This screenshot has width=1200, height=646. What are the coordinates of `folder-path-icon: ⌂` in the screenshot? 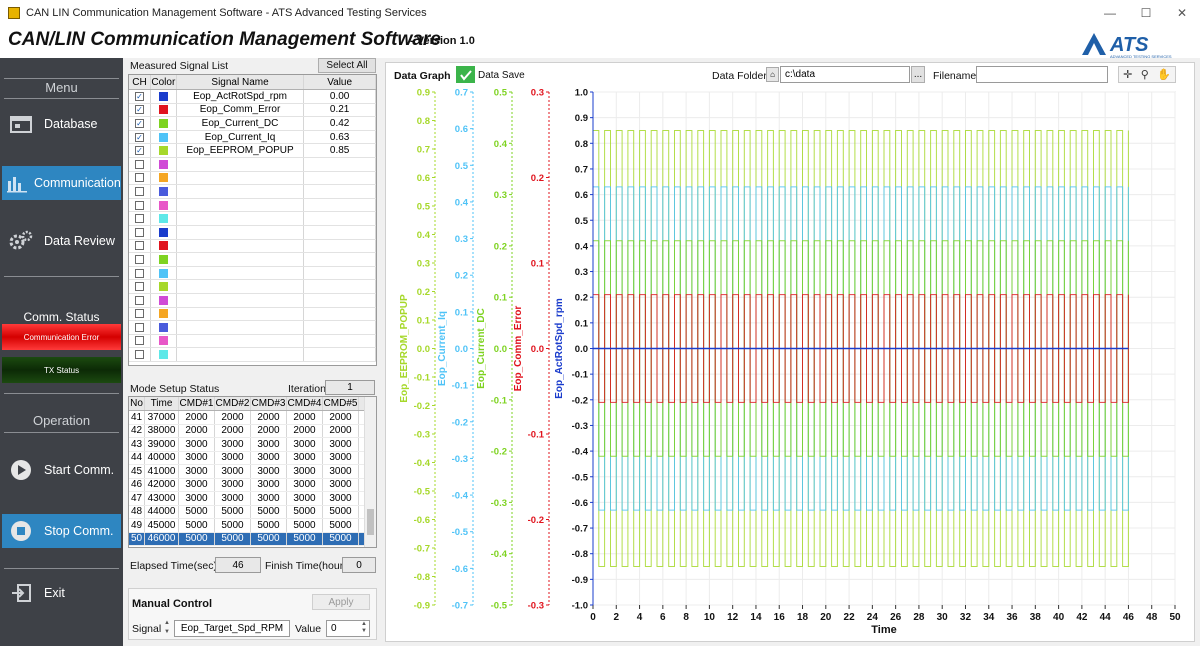 It's located at (772, 74).